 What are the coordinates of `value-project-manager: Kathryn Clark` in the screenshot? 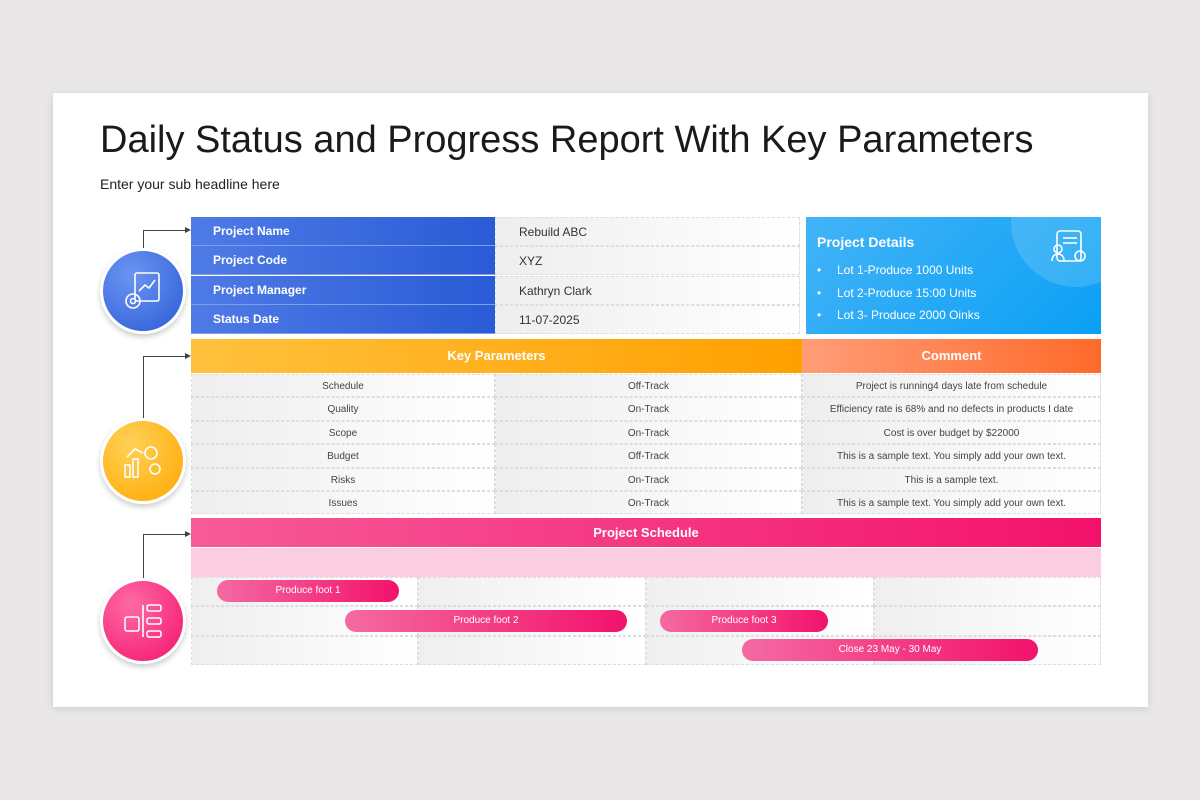 It's located at (647, 290).